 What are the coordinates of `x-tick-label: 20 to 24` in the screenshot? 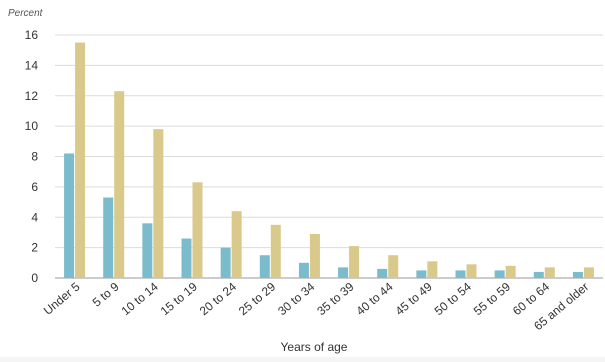 It's located at (218, 298).